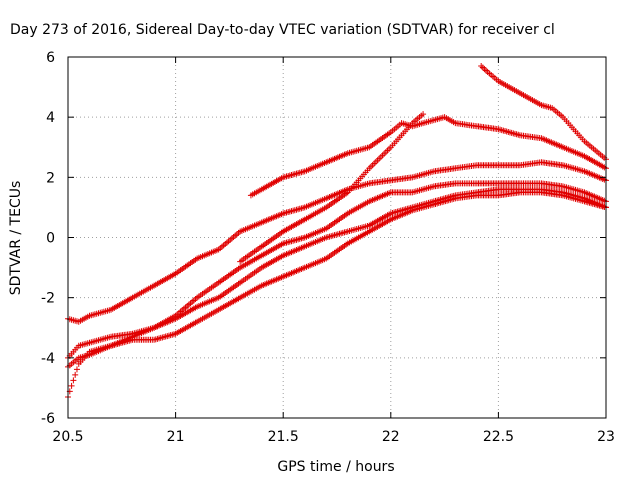 This screenshot has height=480, width=640. I want to click on x-tick-label: 22, so click(391, 437).